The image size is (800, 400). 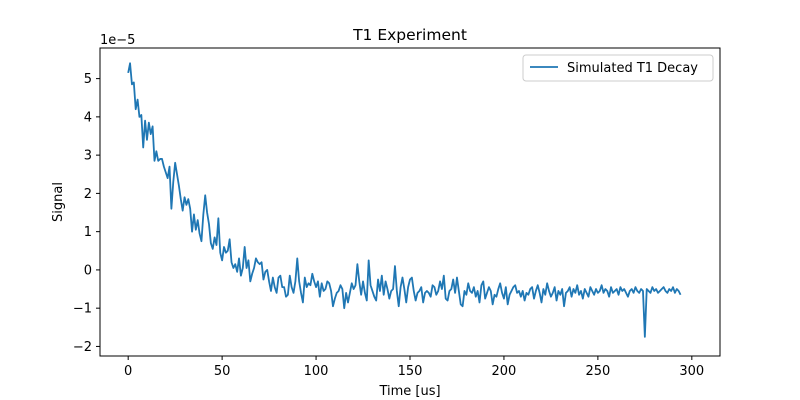 I want to click on legend-entry-label: Simulated T1 Decay, so click(x=632, y=68).